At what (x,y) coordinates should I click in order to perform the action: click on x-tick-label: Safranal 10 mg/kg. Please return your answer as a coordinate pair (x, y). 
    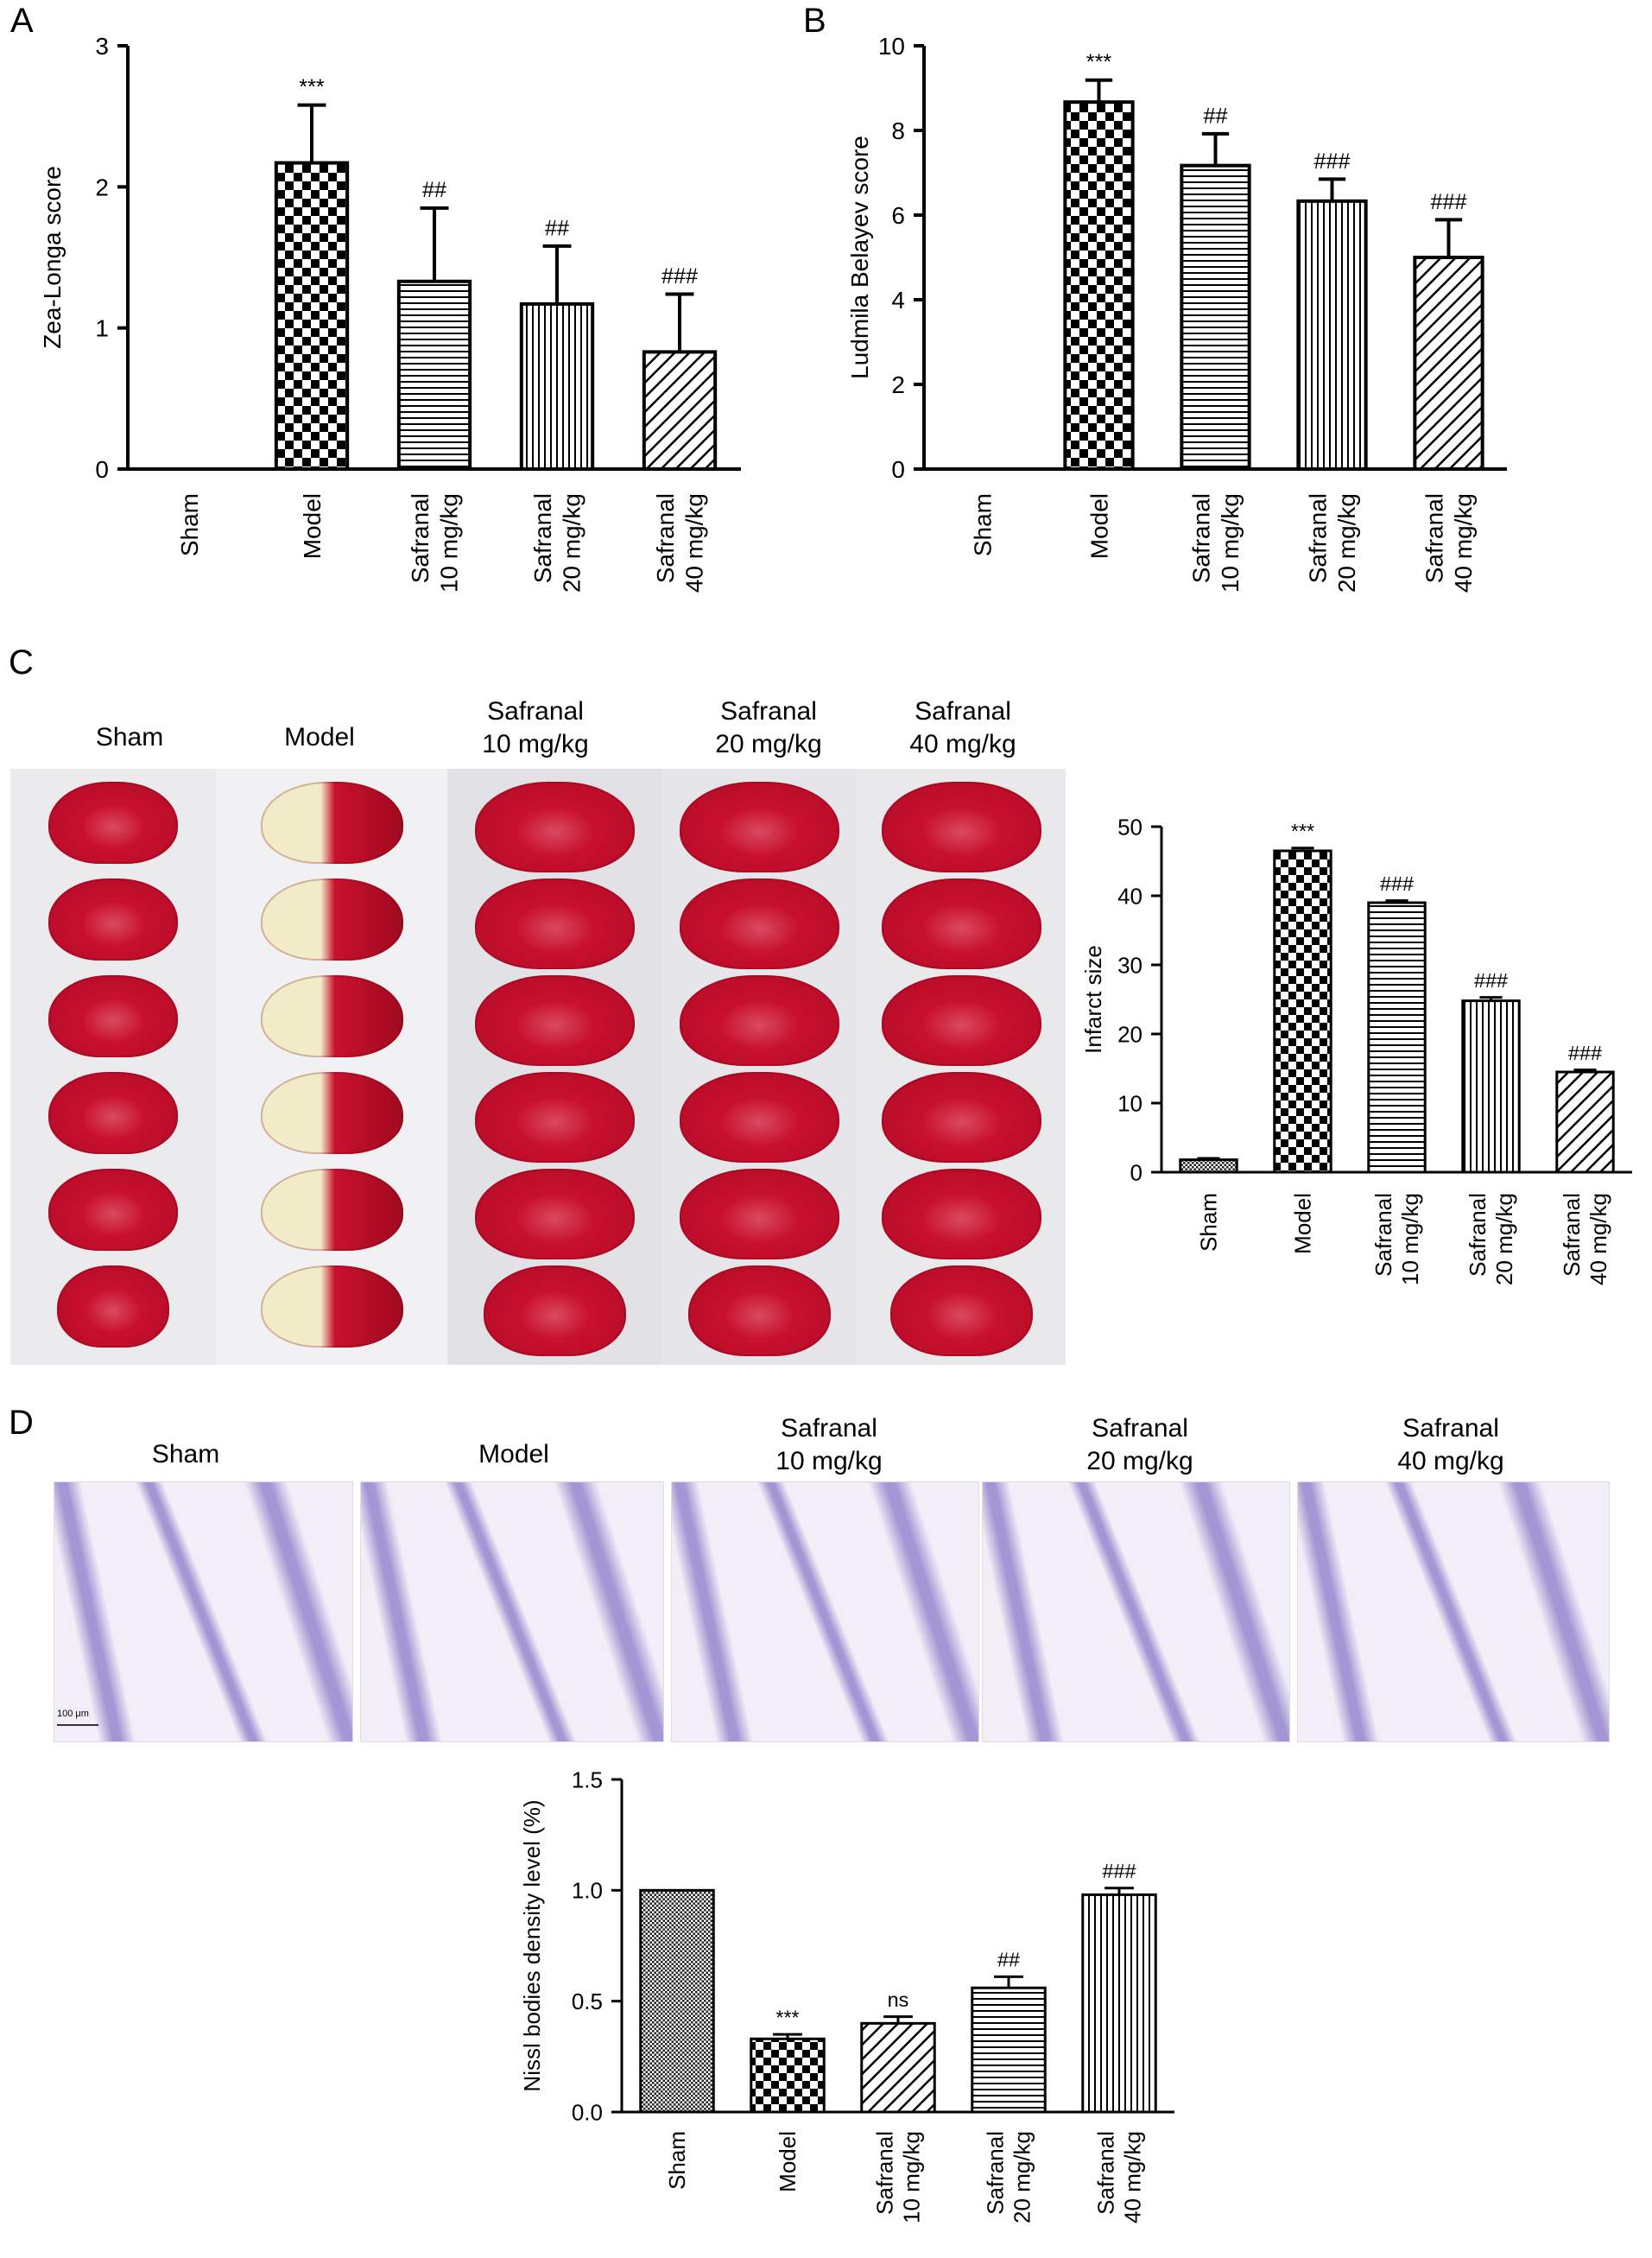
    Looking at the image, I should click on (898, 2177).